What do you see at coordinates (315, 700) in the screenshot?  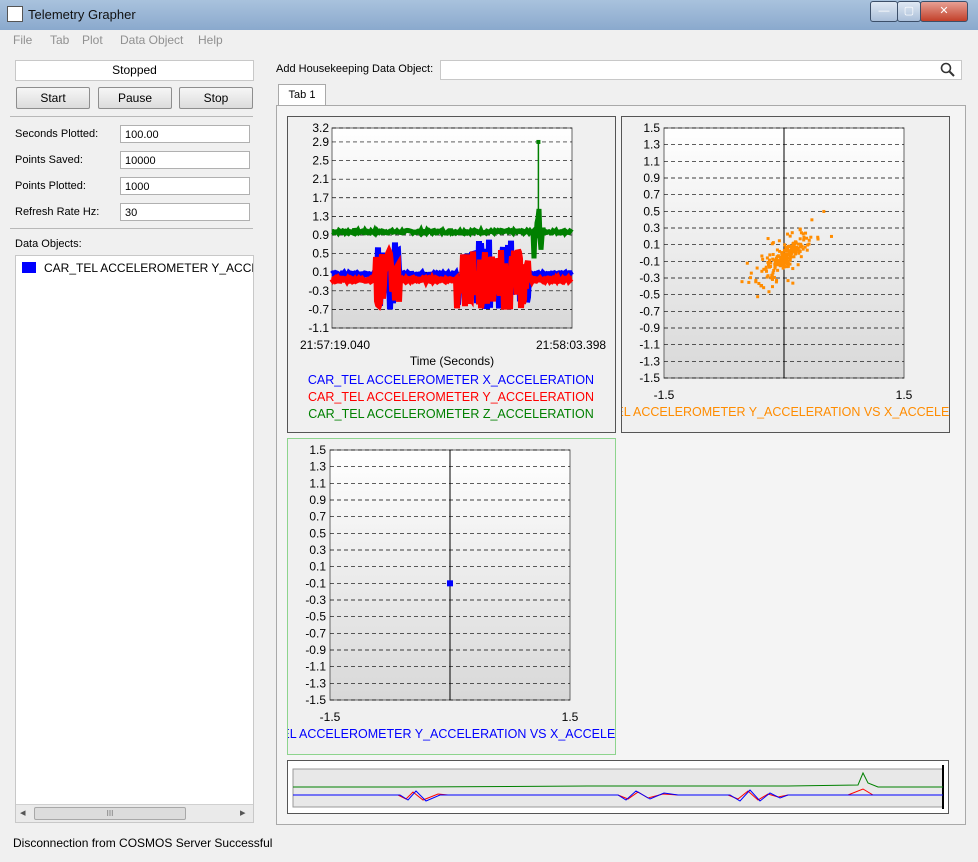 I see `y-tick-label: -1.5` at bounding box center [315, 700].